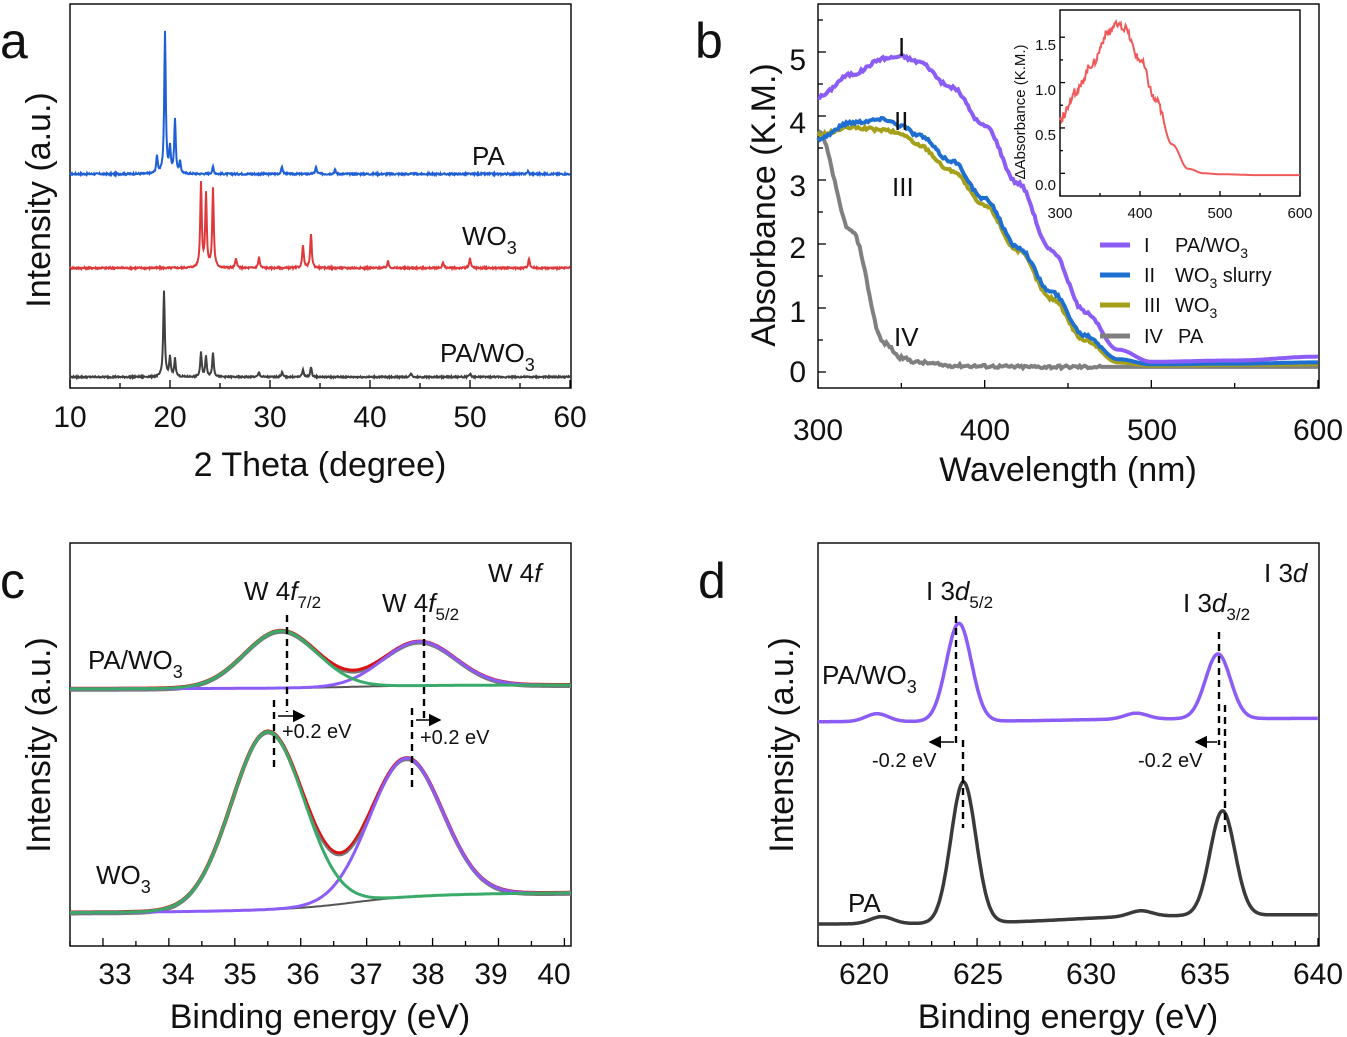  I want to click on c-peak2-label: W 4f5/2, so click(420, 606).